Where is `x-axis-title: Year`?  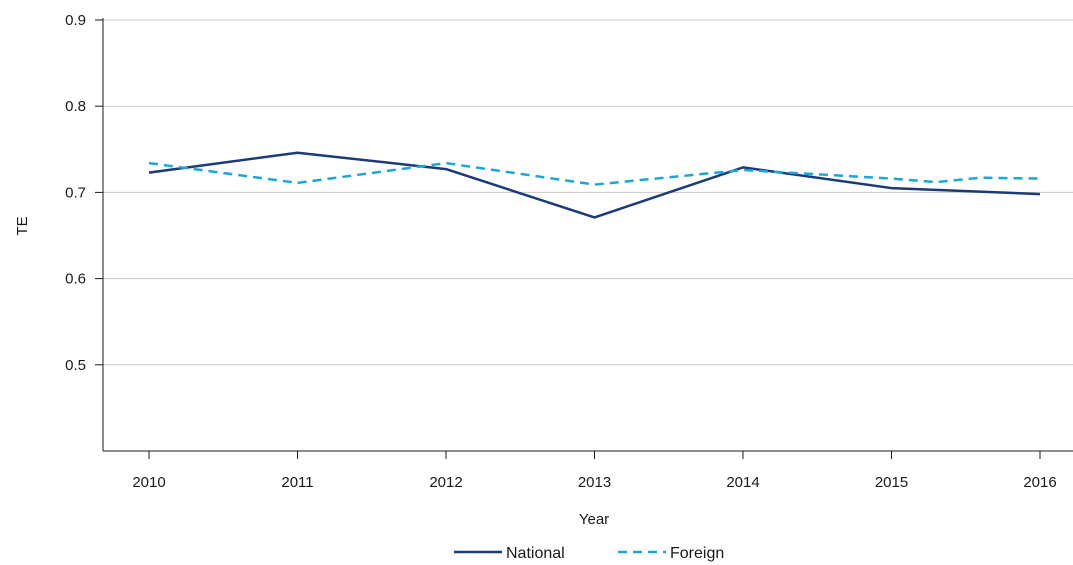 x-axis-title: Year is located at coordinates (594, 519).